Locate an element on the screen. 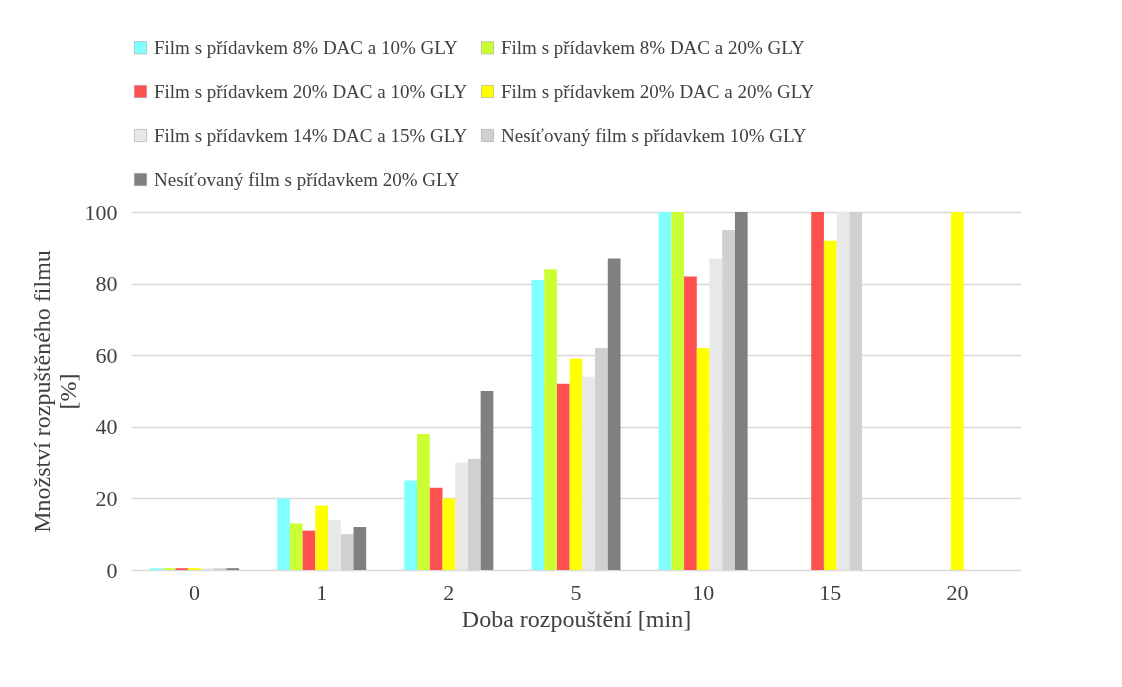 The width and height of the screenshot is (1122, 687). x-tick-label: 1 is located at coordinates (322, 592).